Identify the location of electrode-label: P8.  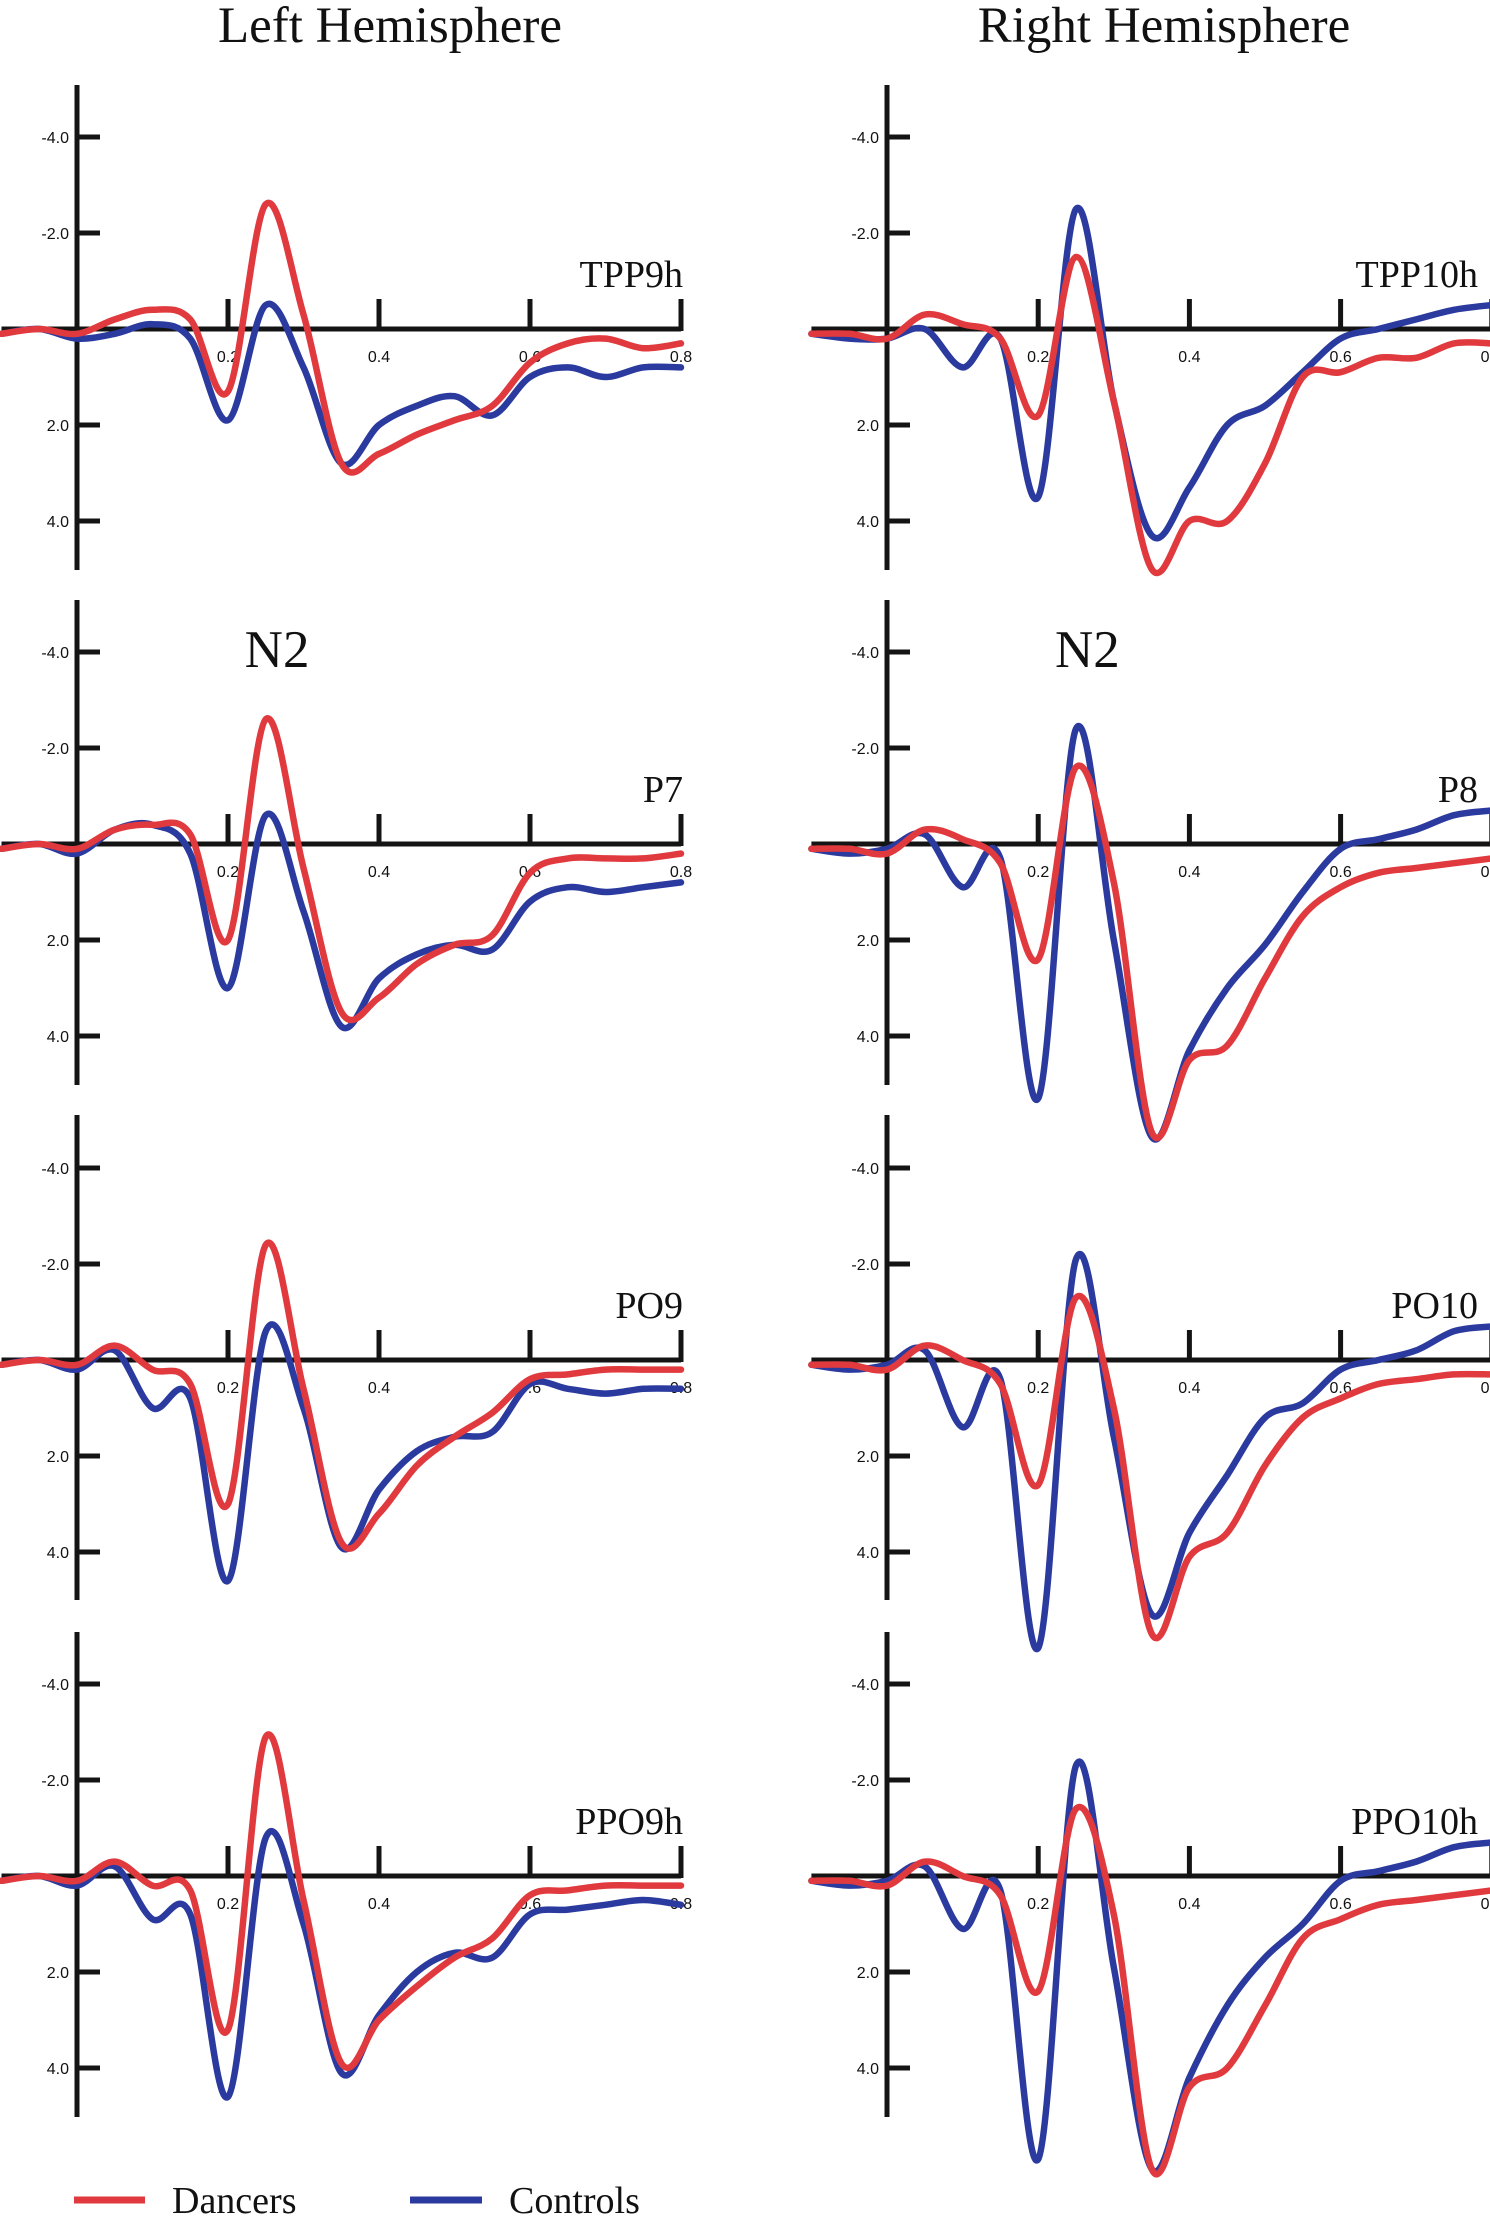
(1458, 790).